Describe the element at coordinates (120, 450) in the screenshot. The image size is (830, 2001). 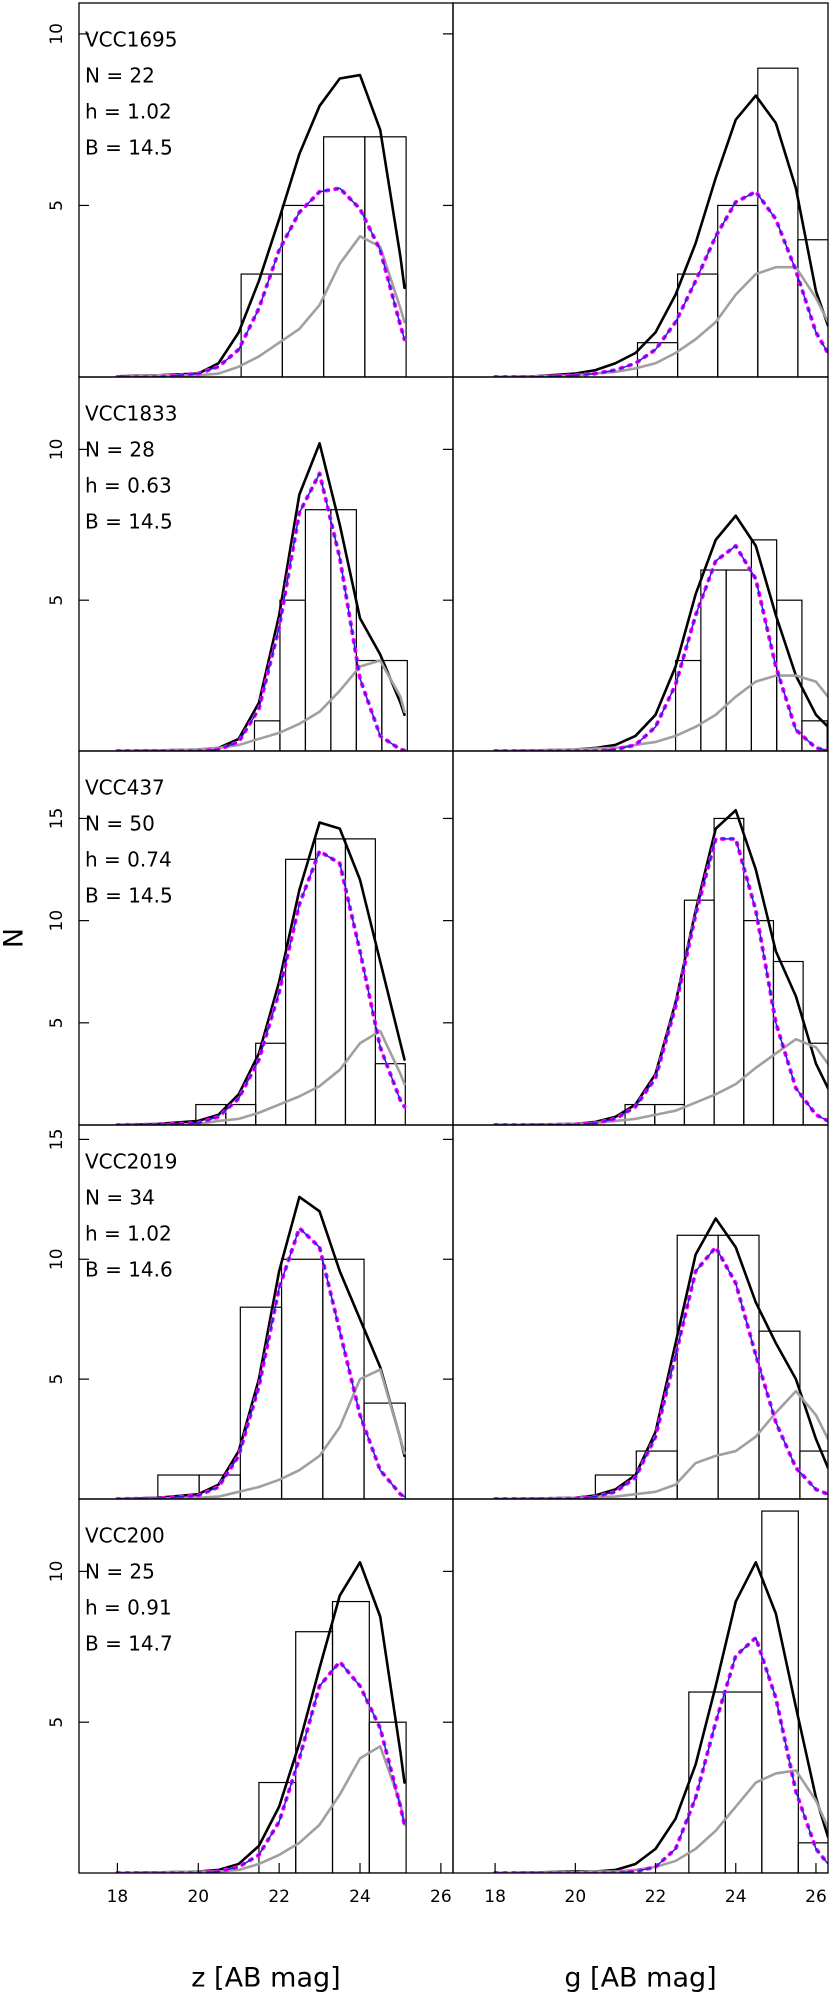
I see `panel-annotation: N = 28` at that location.